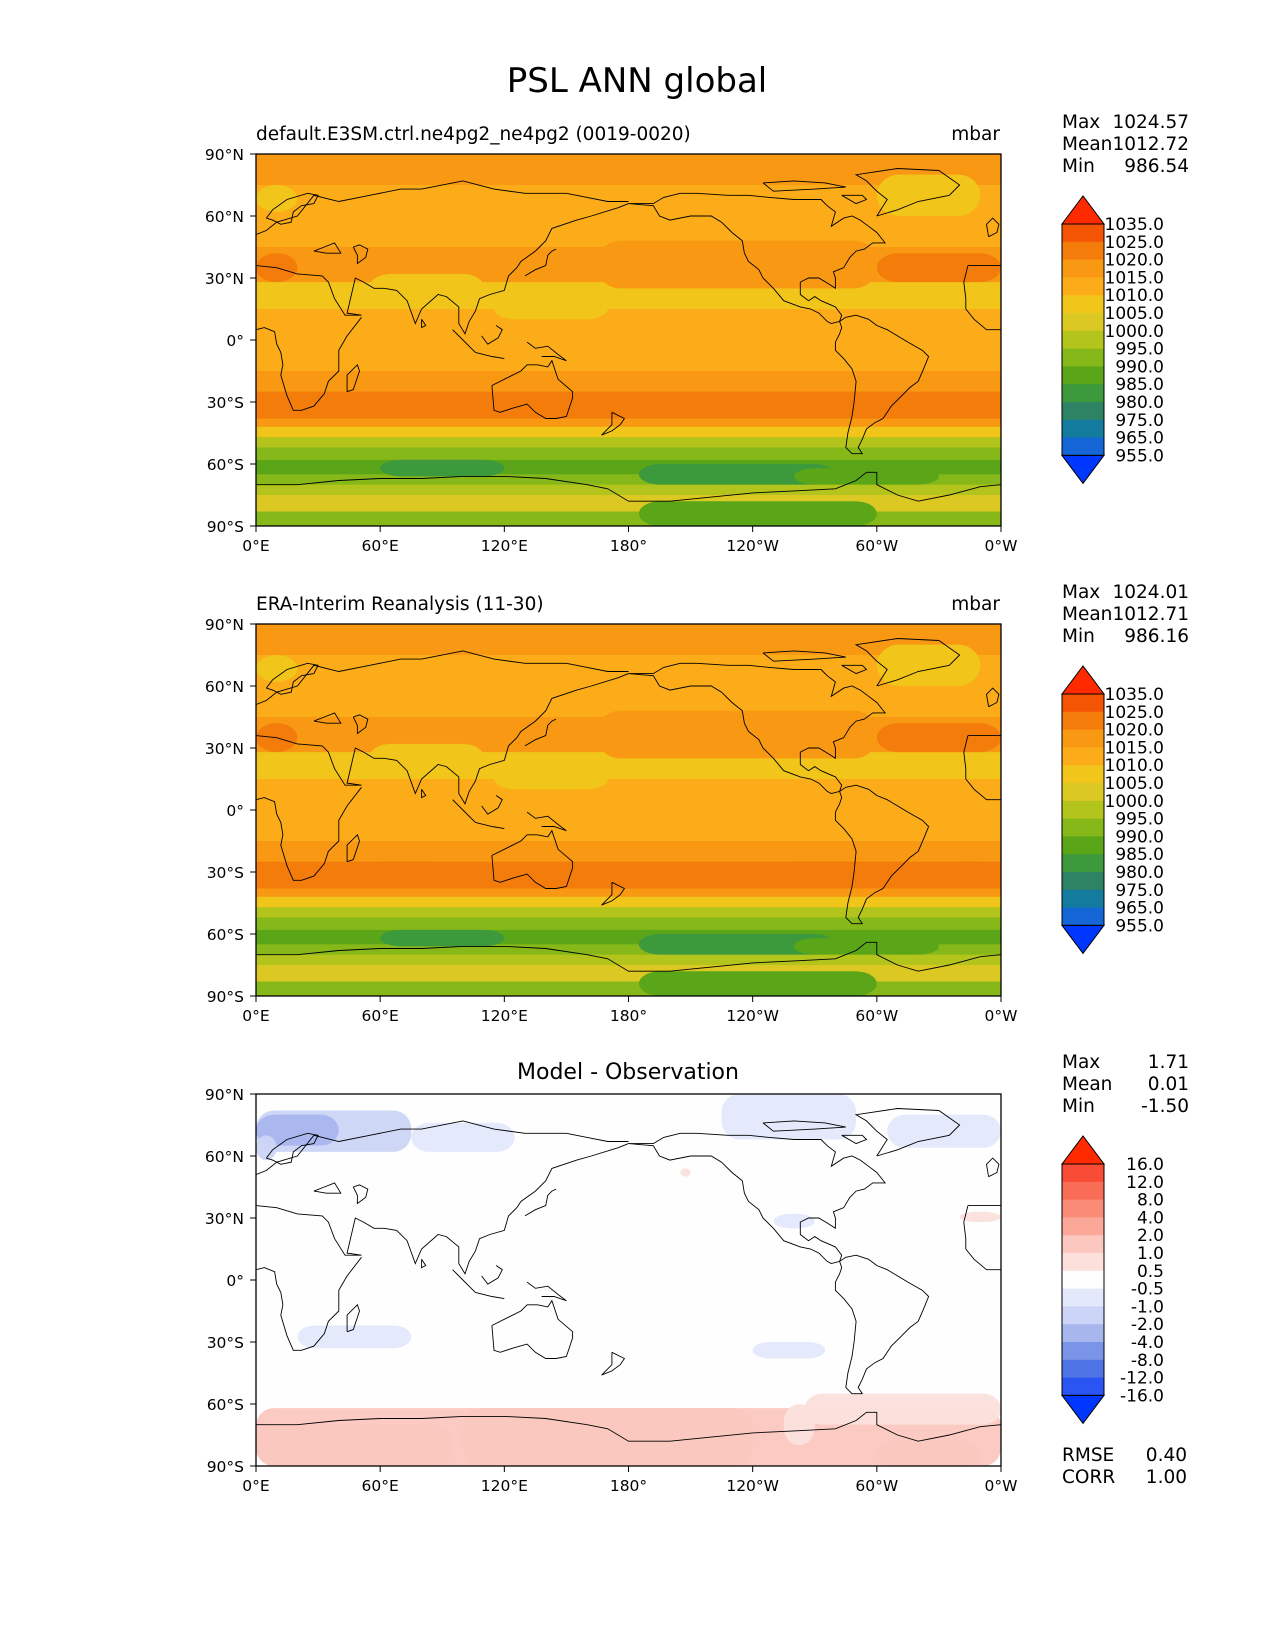 The height and width of the screenshot is (1650, 1275). Describe the element at coordinates (1001, 1486) in the screenshot. I see `lon-tick-label: 0°W` at that location.